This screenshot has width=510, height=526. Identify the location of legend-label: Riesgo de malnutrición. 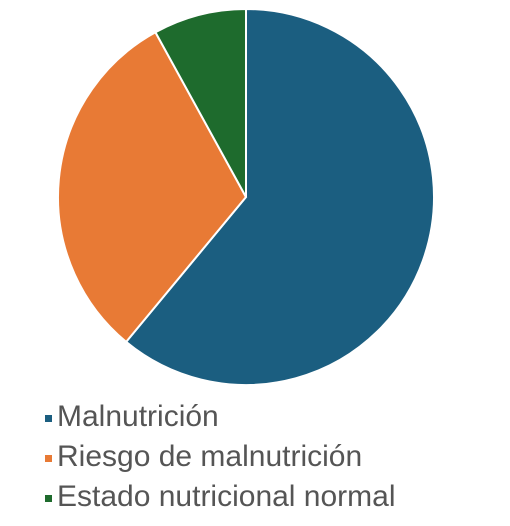
(209, 456).